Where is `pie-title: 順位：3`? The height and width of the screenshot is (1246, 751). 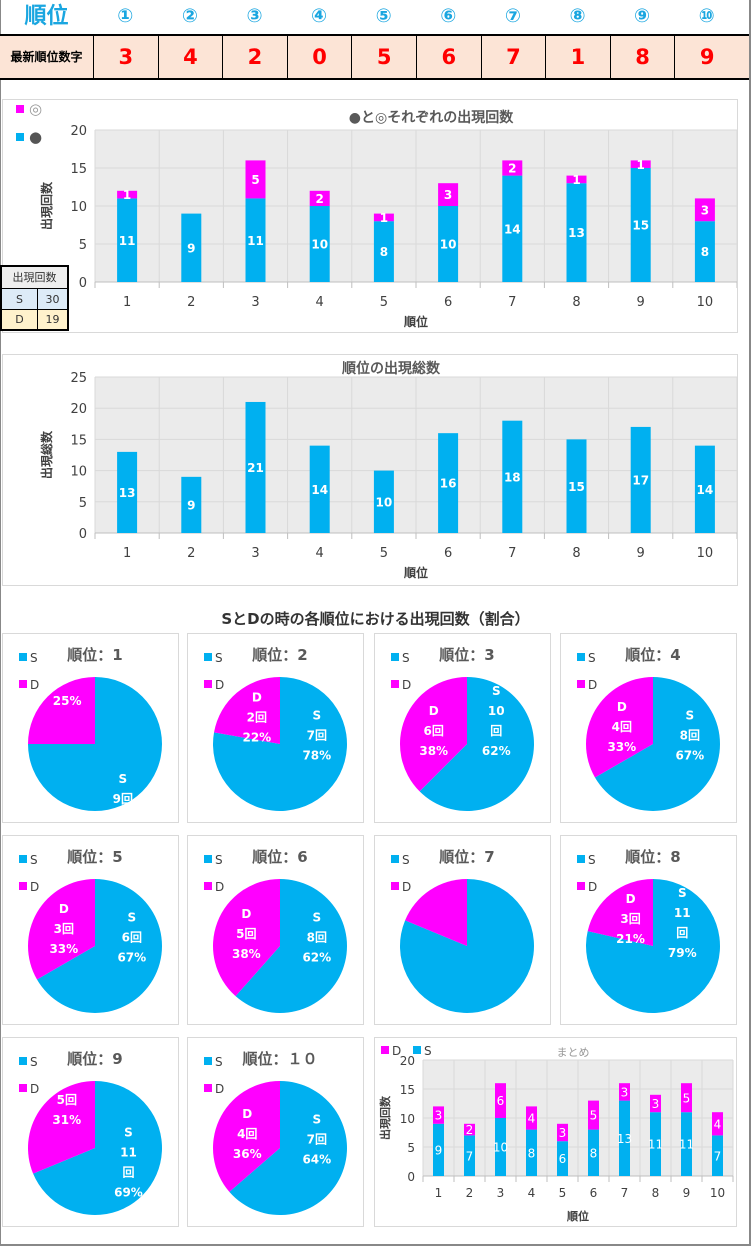
pie-title: 順位：3 is located at coordinates (466, 655).